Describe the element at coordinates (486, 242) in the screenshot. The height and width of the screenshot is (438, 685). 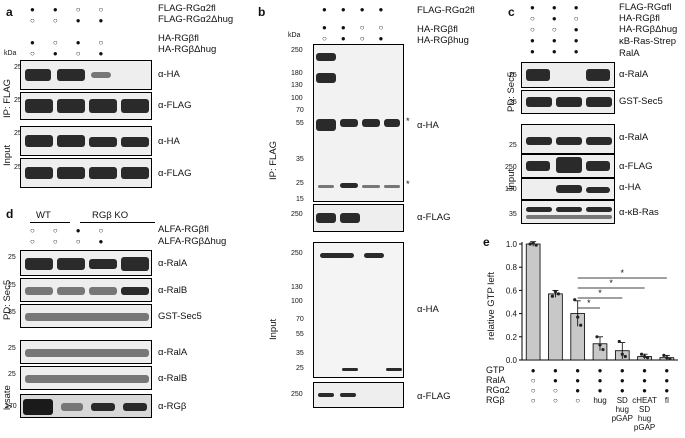
I see `panel-e-letter: e` at that location.